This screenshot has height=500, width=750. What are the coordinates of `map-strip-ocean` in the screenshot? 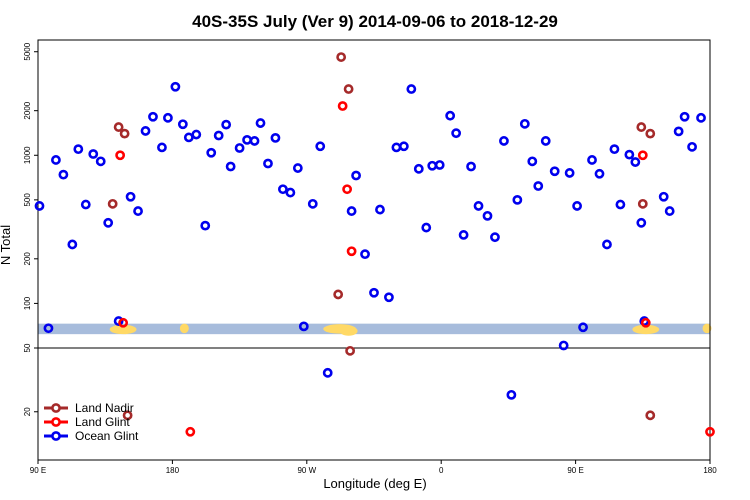 It's located at (374, 329).